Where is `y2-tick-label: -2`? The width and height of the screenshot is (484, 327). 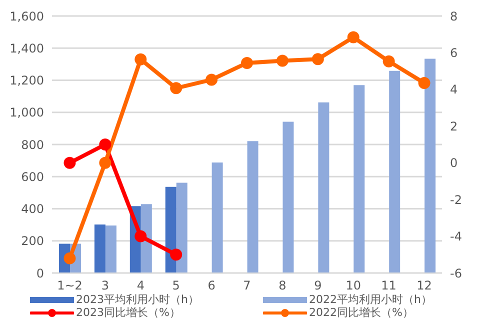
y2-tick-label: -2 is located at coordinates (456, 199).